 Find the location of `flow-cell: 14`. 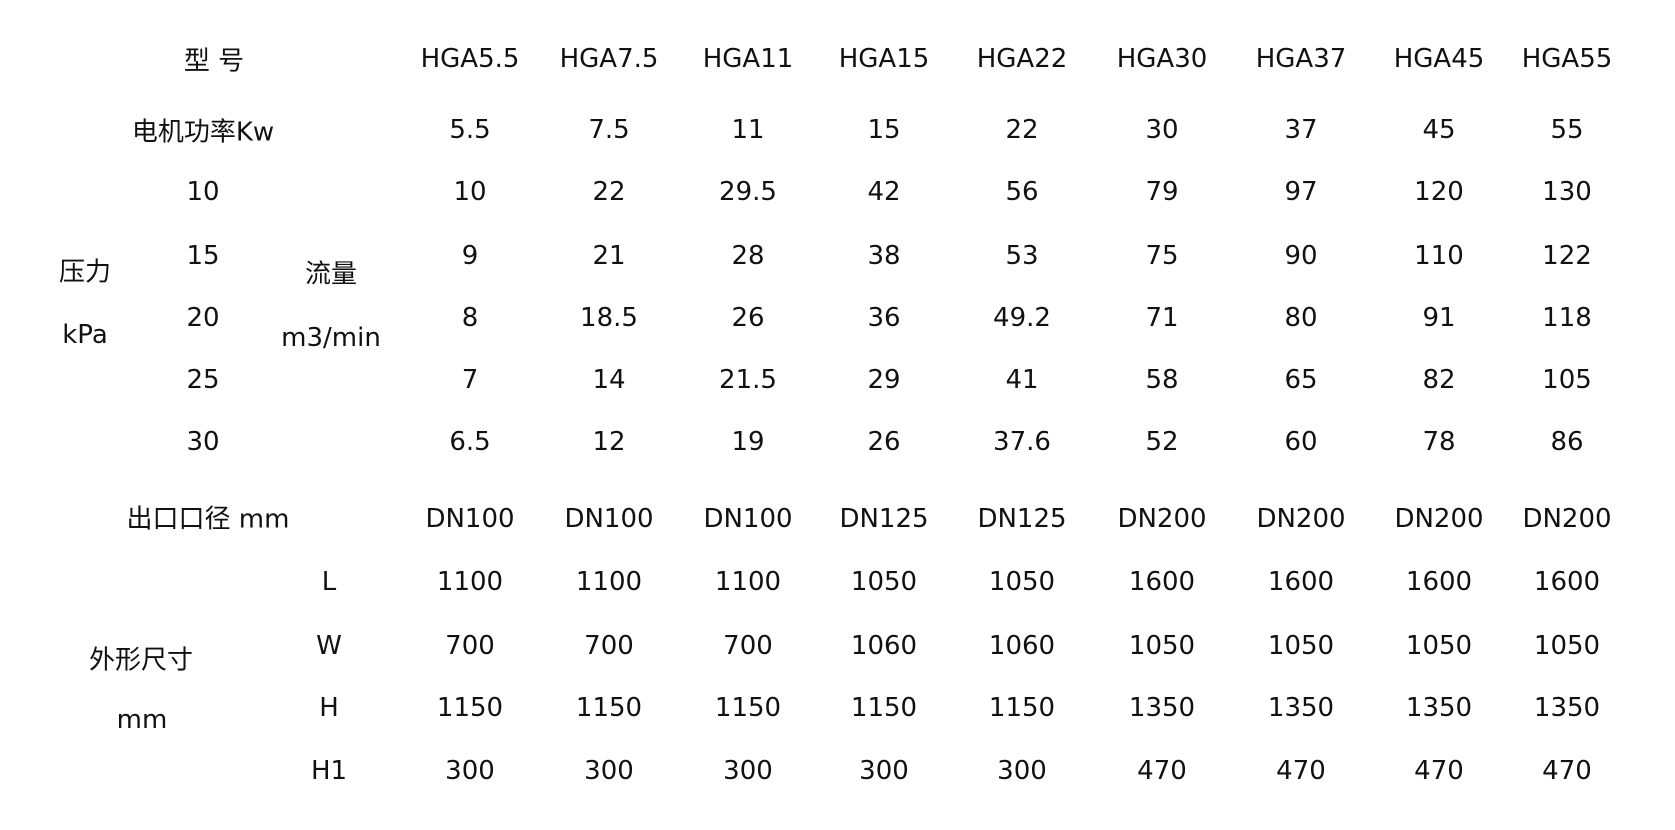

flow-cell: 14 is located at coordinates (609, 380).